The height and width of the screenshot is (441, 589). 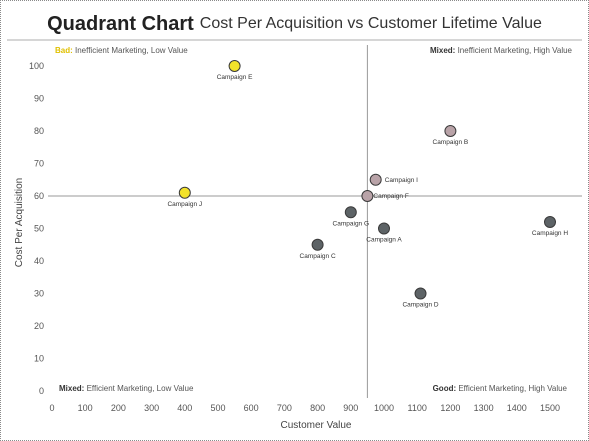 I want to click on x-tick-label: 900, so click(x=350, y=408).